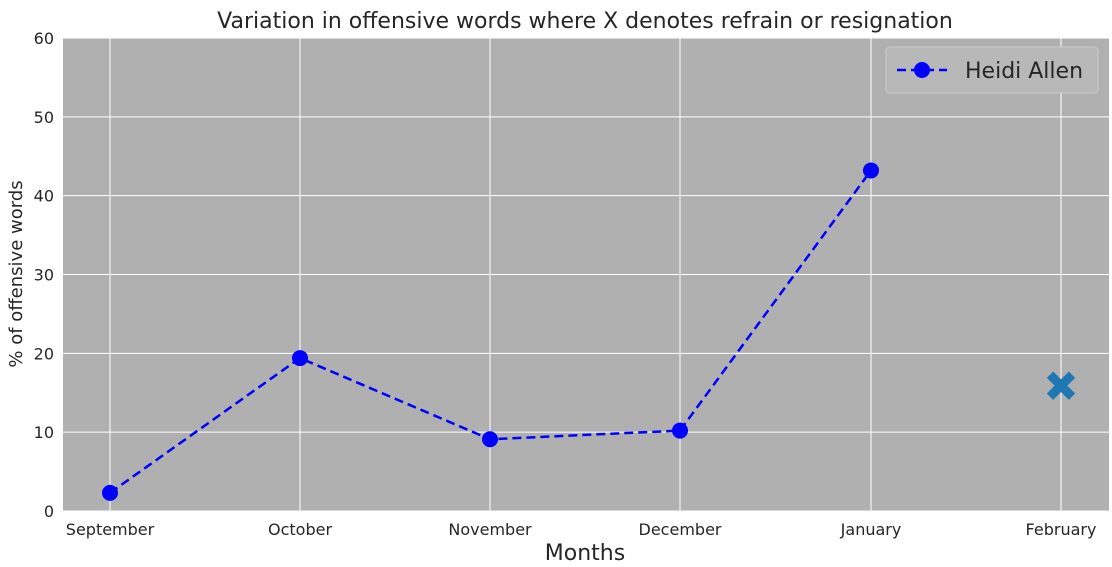  I want to click on legend: Heidi Allen, so click(992, 70).